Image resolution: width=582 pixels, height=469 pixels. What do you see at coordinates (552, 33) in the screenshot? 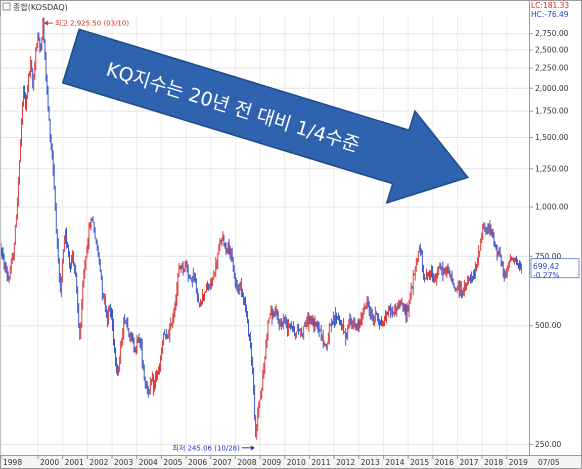
I see `y-tick-label: 2,750.00` at bounding box center [552, 33].